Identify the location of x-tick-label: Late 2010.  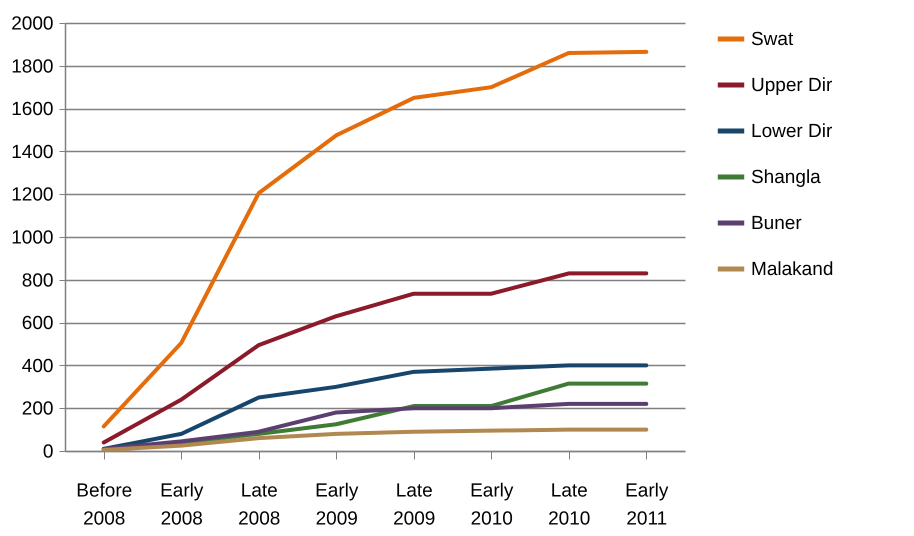
(569, 505).